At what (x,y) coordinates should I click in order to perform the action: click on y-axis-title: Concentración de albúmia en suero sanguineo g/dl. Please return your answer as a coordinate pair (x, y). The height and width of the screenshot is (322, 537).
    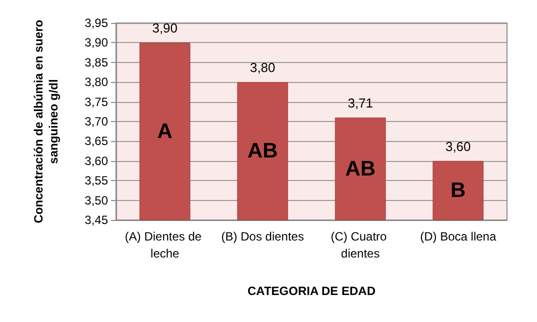
    Looking at the image, I should click on (46, 122).